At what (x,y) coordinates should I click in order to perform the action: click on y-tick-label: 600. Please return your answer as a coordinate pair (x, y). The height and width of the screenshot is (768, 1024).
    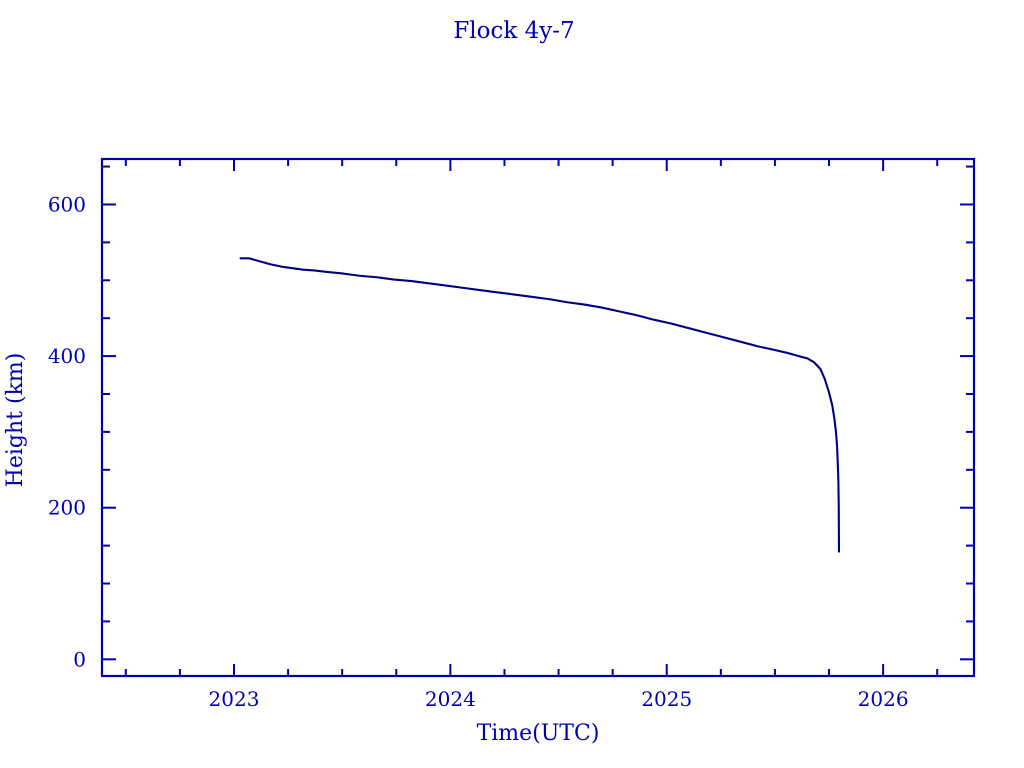
    Looking at the image, I should click on (67, 204).